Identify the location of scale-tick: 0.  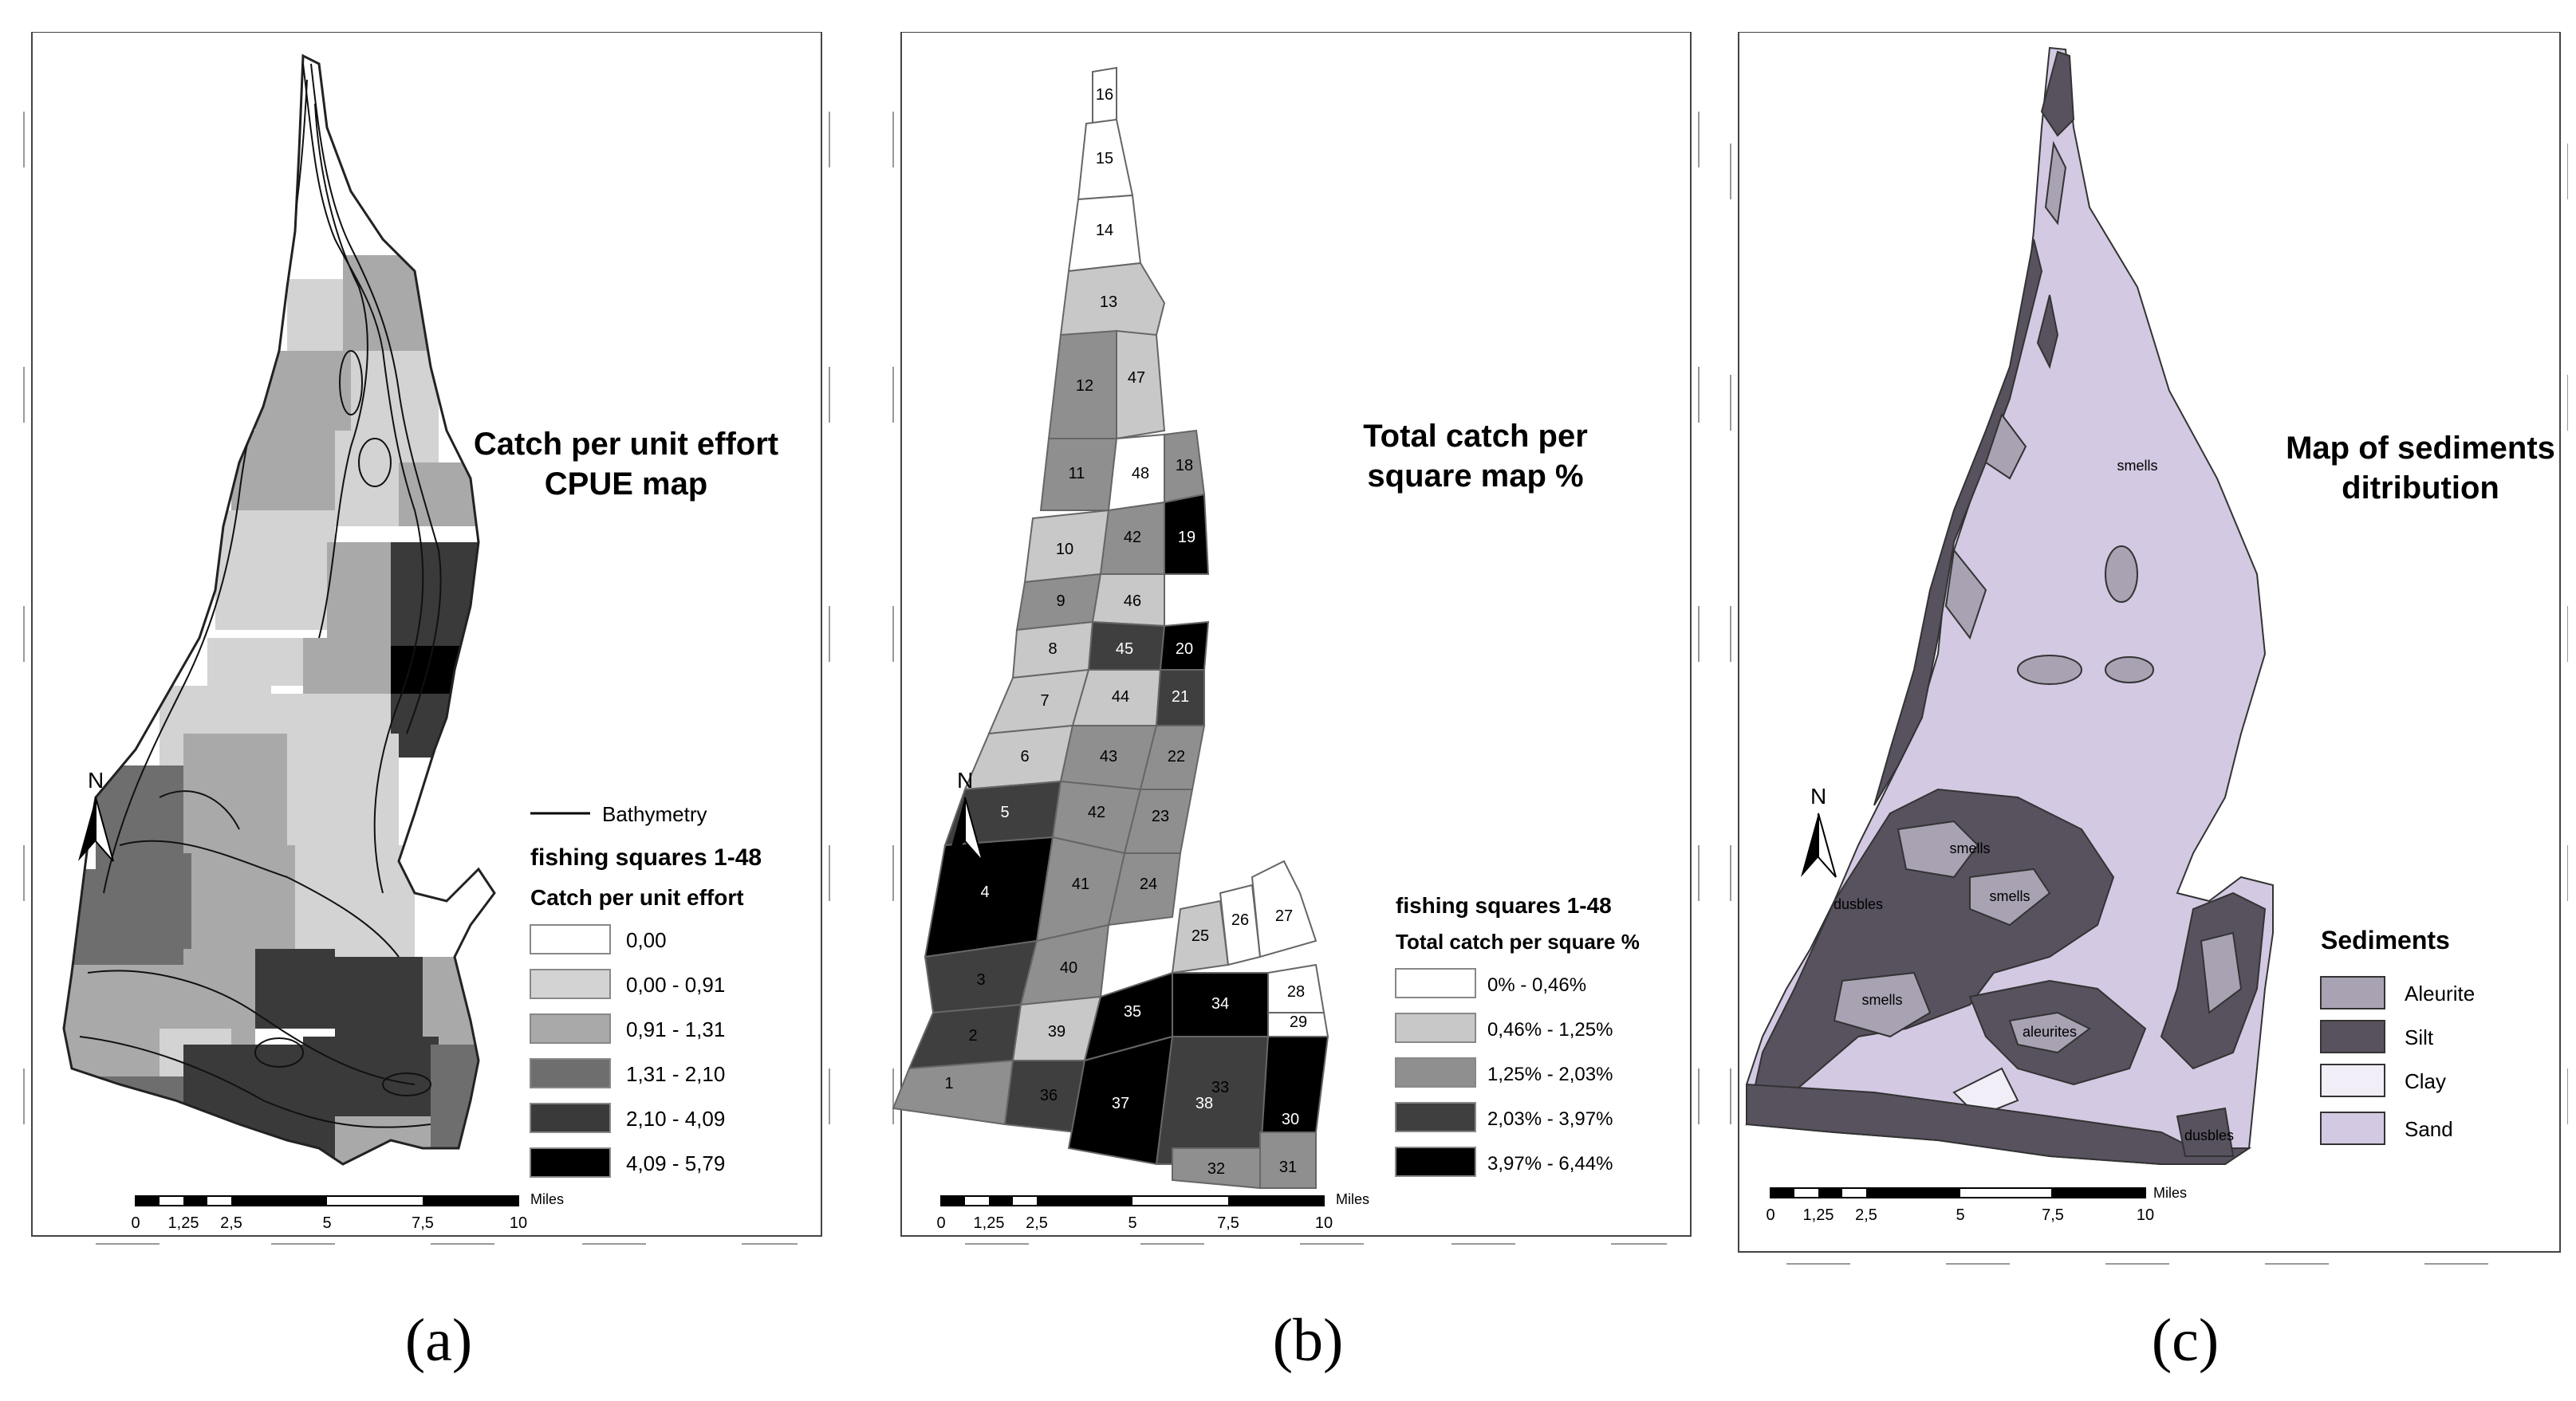
(135, 1223).